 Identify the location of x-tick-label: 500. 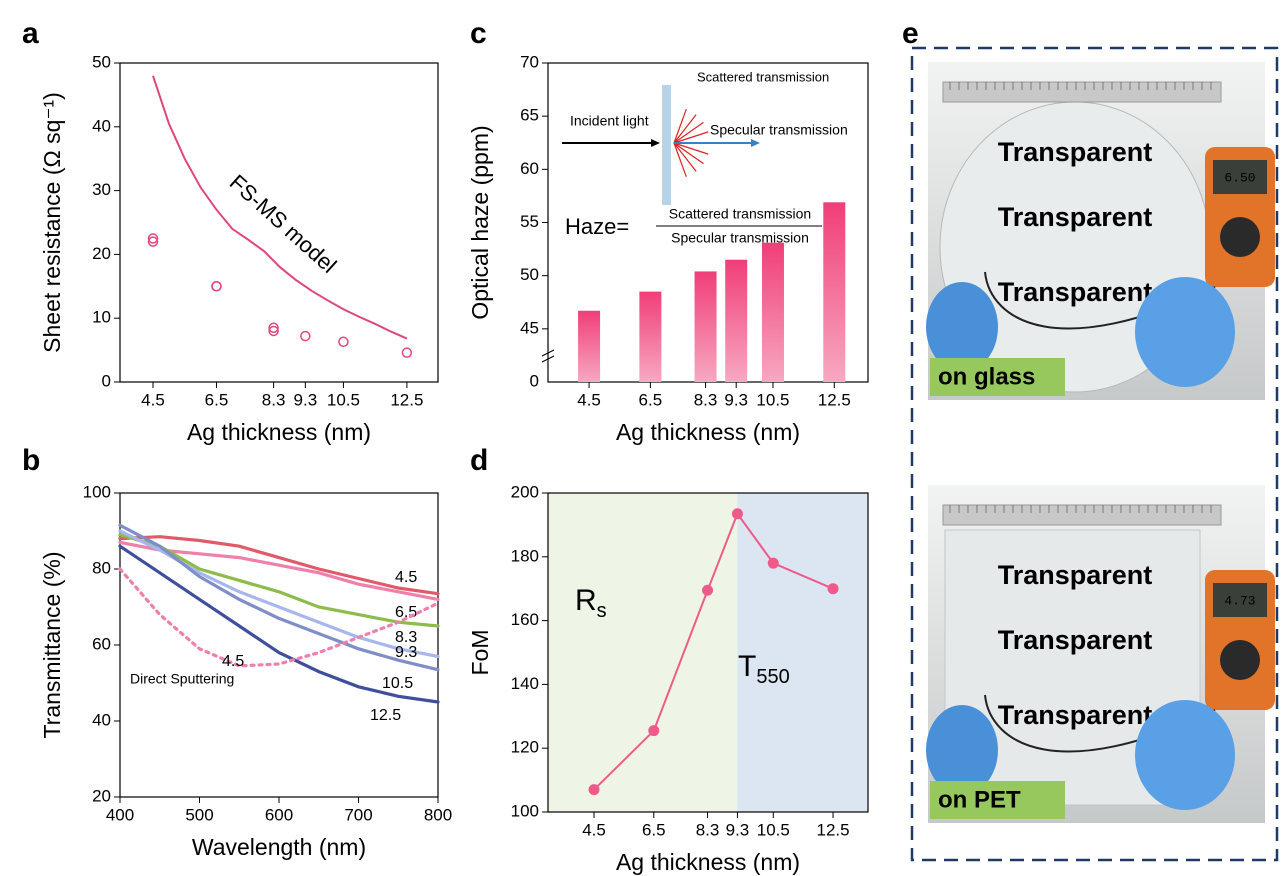
(199, 814).